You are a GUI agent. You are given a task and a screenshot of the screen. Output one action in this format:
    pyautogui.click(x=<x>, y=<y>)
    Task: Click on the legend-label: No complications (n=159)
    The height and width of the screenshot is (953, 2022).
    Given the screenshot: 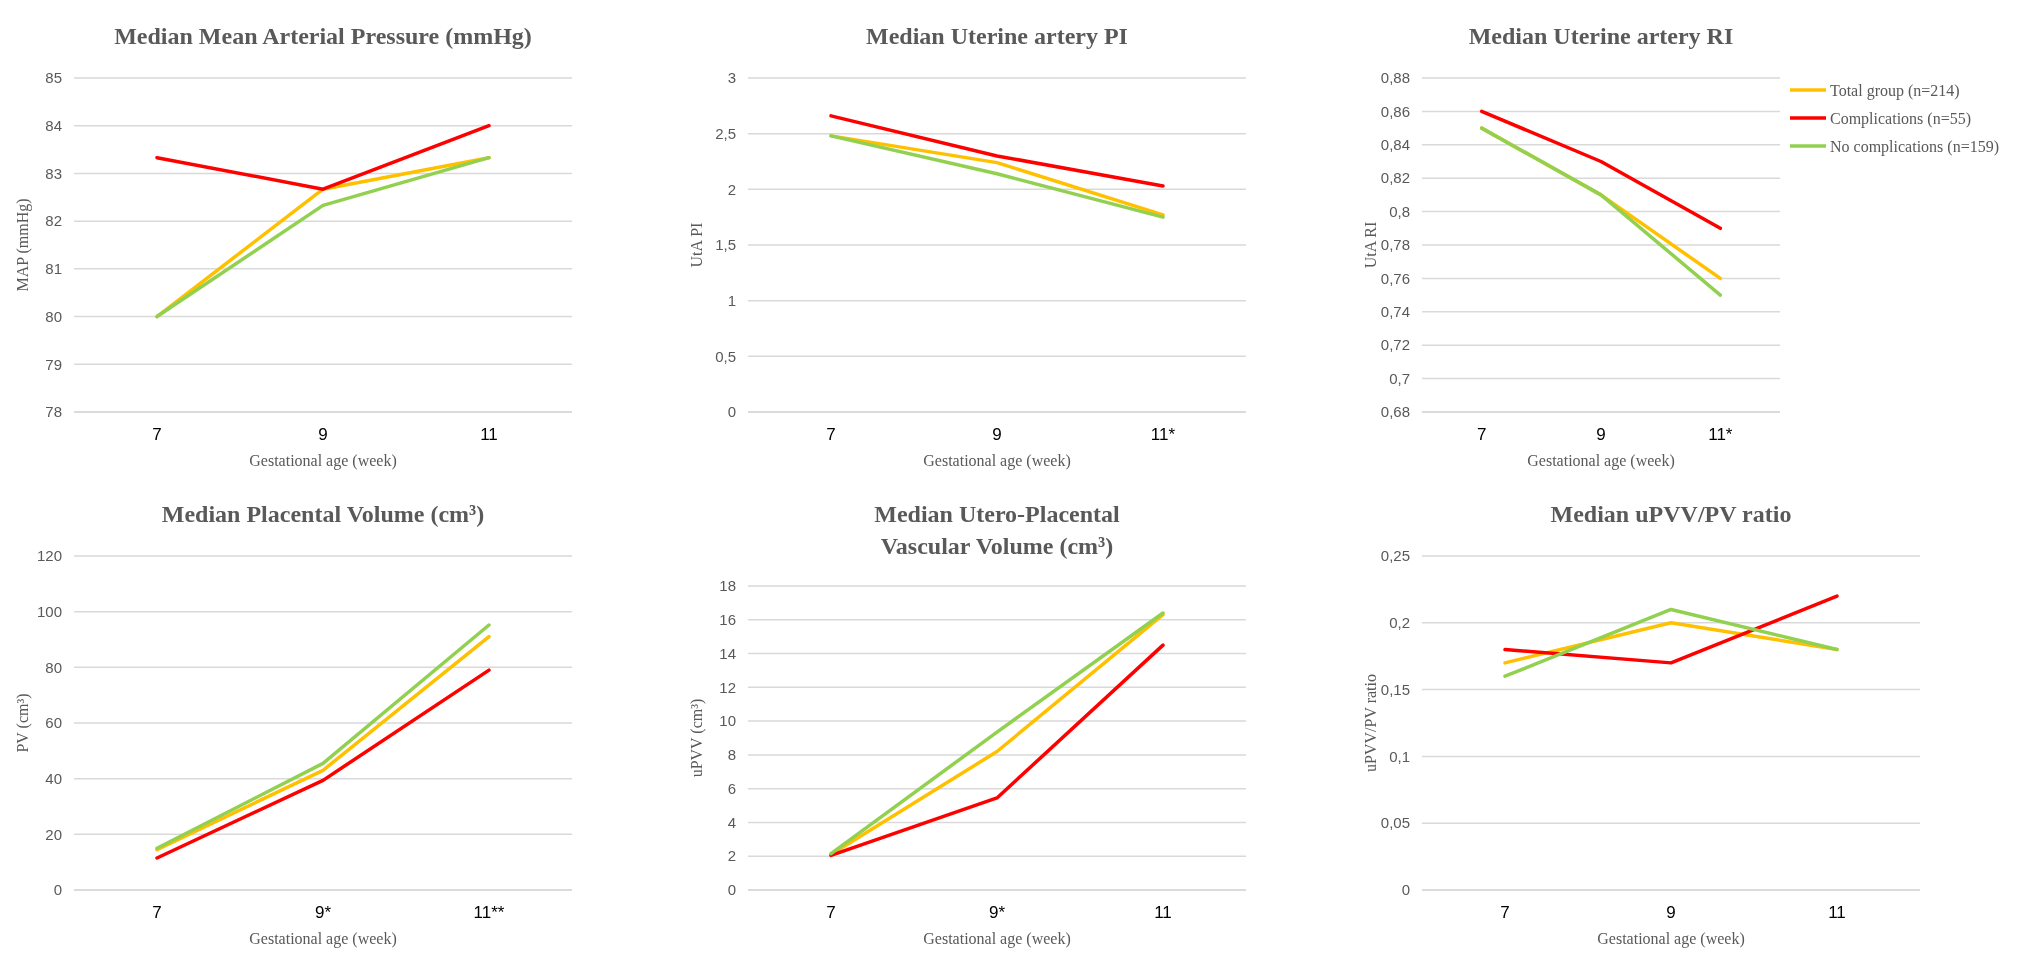 What is the action you would take?
    pyautogui.click(x=1914, y=146)
    